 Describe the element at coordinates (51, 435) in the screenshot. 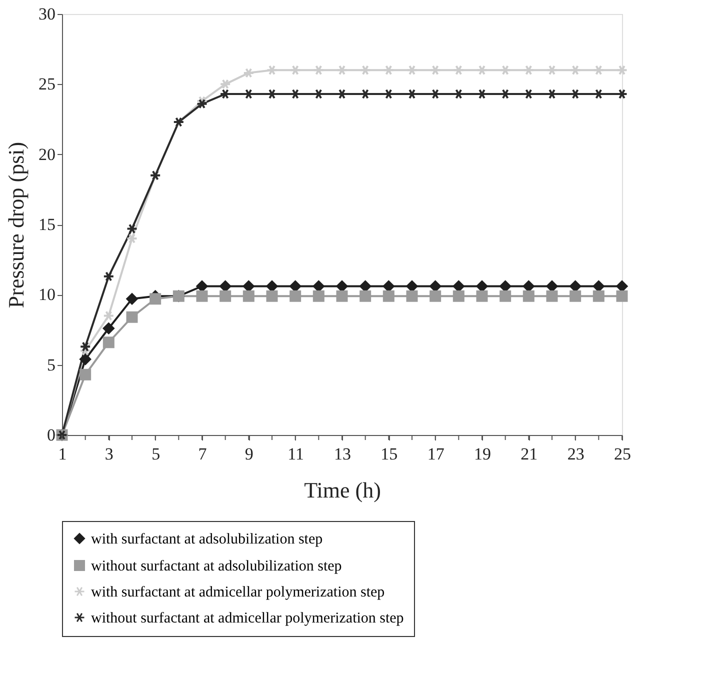

I see `y-tick-label: 0` at that location.